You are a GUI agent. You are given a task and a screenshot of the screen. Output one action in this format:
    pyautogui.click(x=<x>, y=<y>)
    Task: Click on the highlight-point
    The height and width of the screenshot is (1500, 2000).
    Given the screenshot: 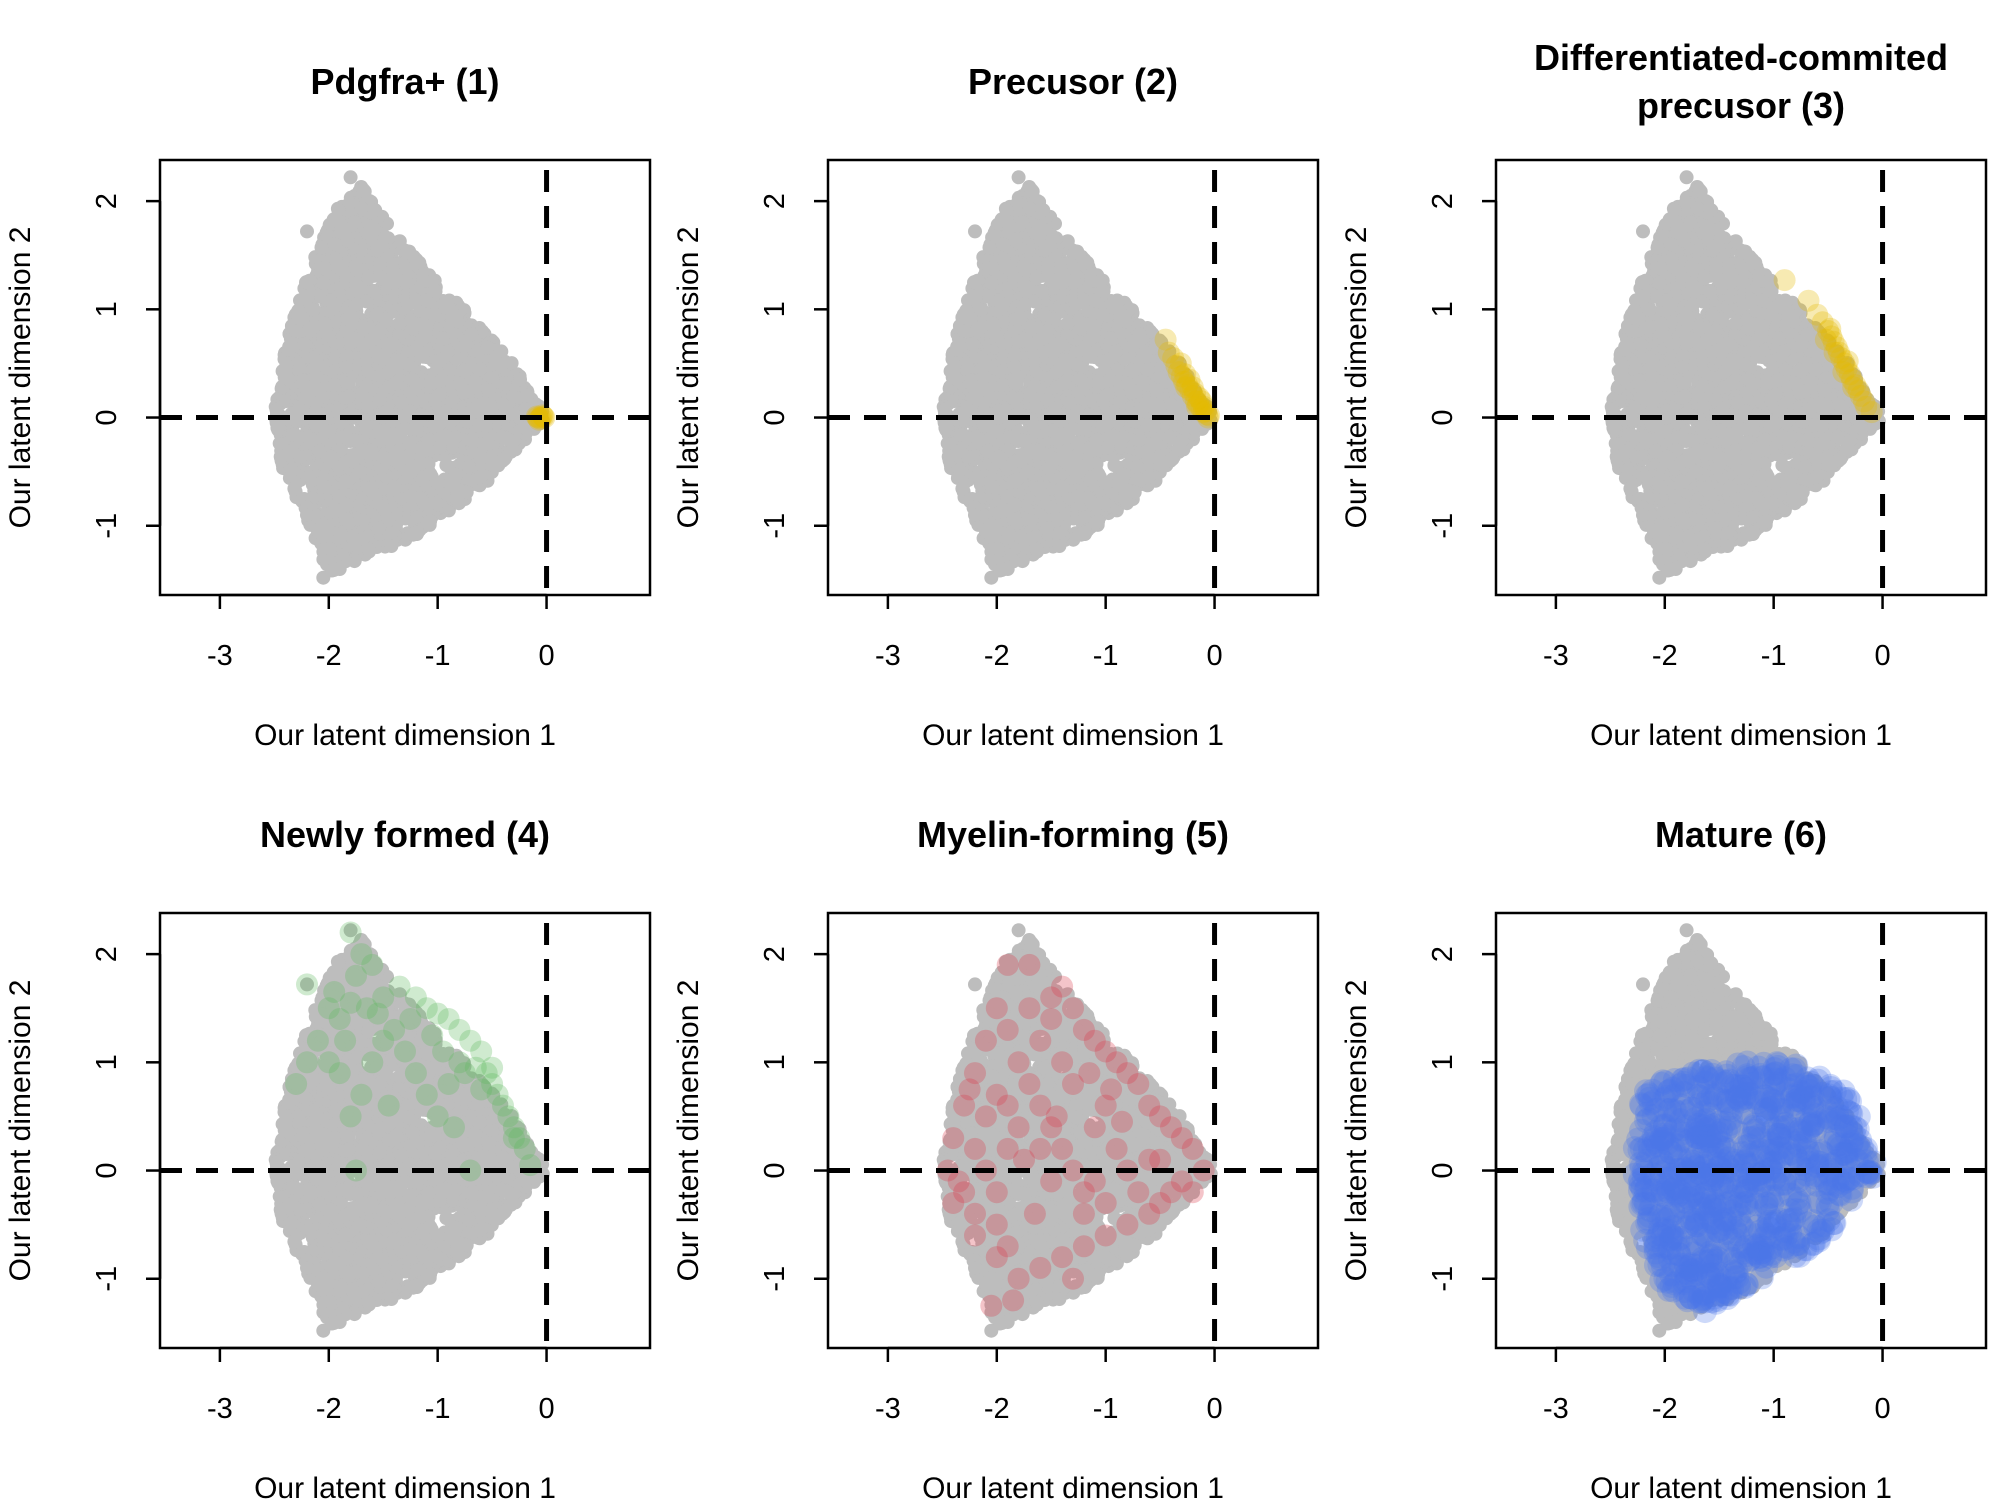 What is the action you would take?
    pyautogui.click(x=542, y=415)
    